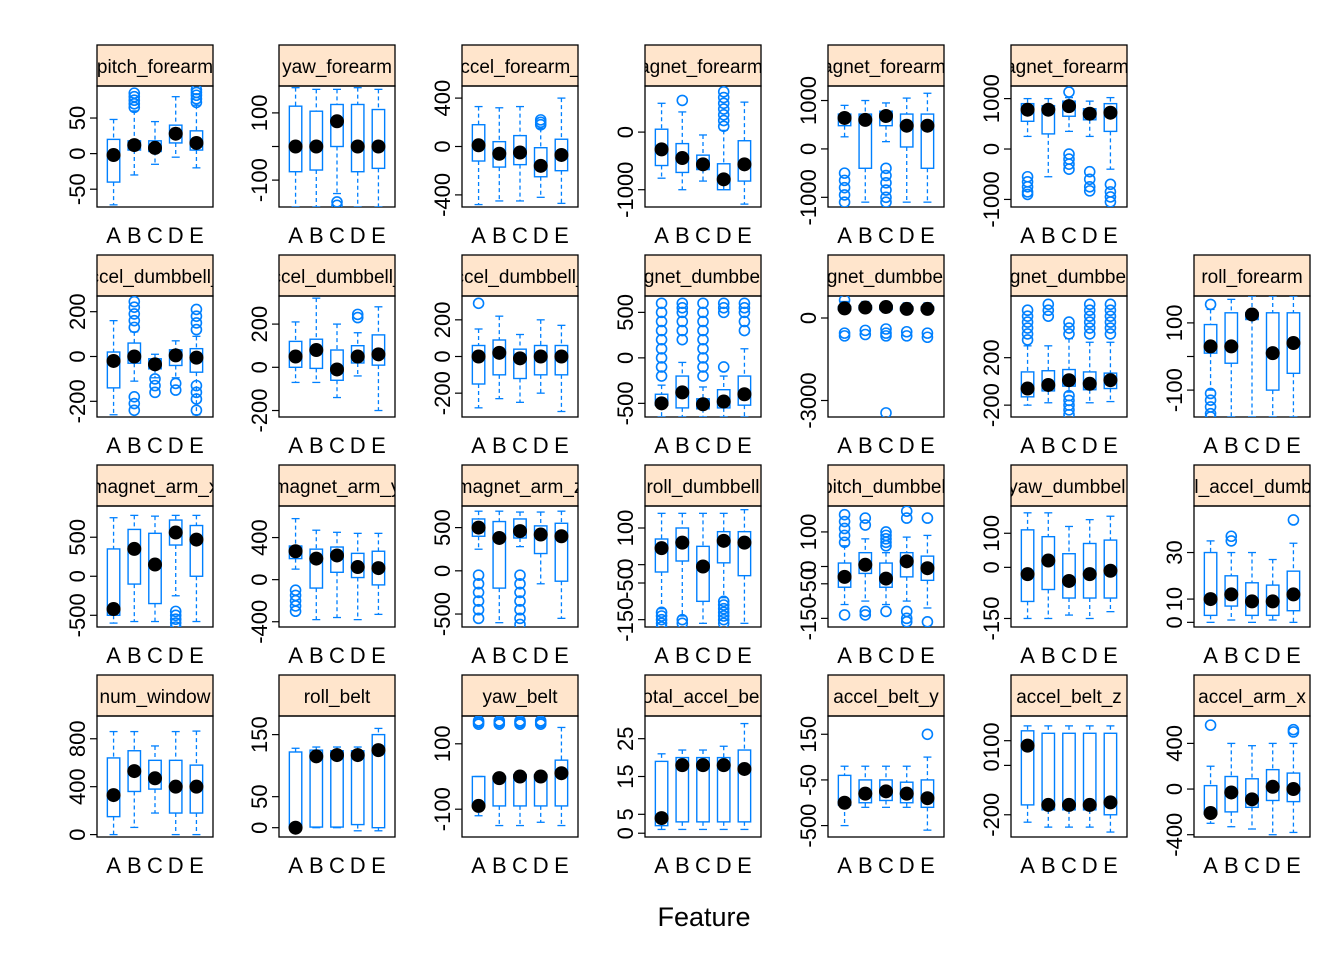  I want to click on panel-title: num_window, so click(155, 697).